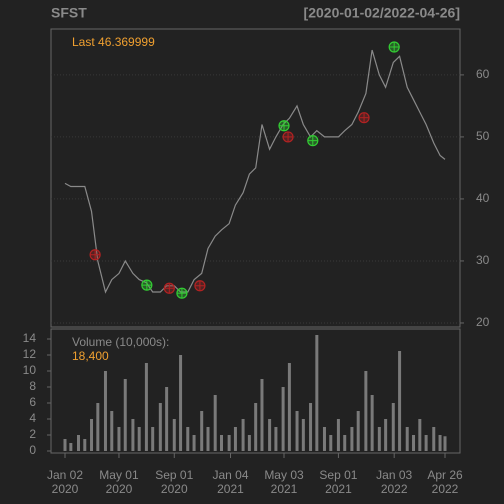 The width and height of the screenshot is (504, 504). Describe the element at coordinates (30, 354) in the screenshot. I see `y-tick-label: 12` at that location.